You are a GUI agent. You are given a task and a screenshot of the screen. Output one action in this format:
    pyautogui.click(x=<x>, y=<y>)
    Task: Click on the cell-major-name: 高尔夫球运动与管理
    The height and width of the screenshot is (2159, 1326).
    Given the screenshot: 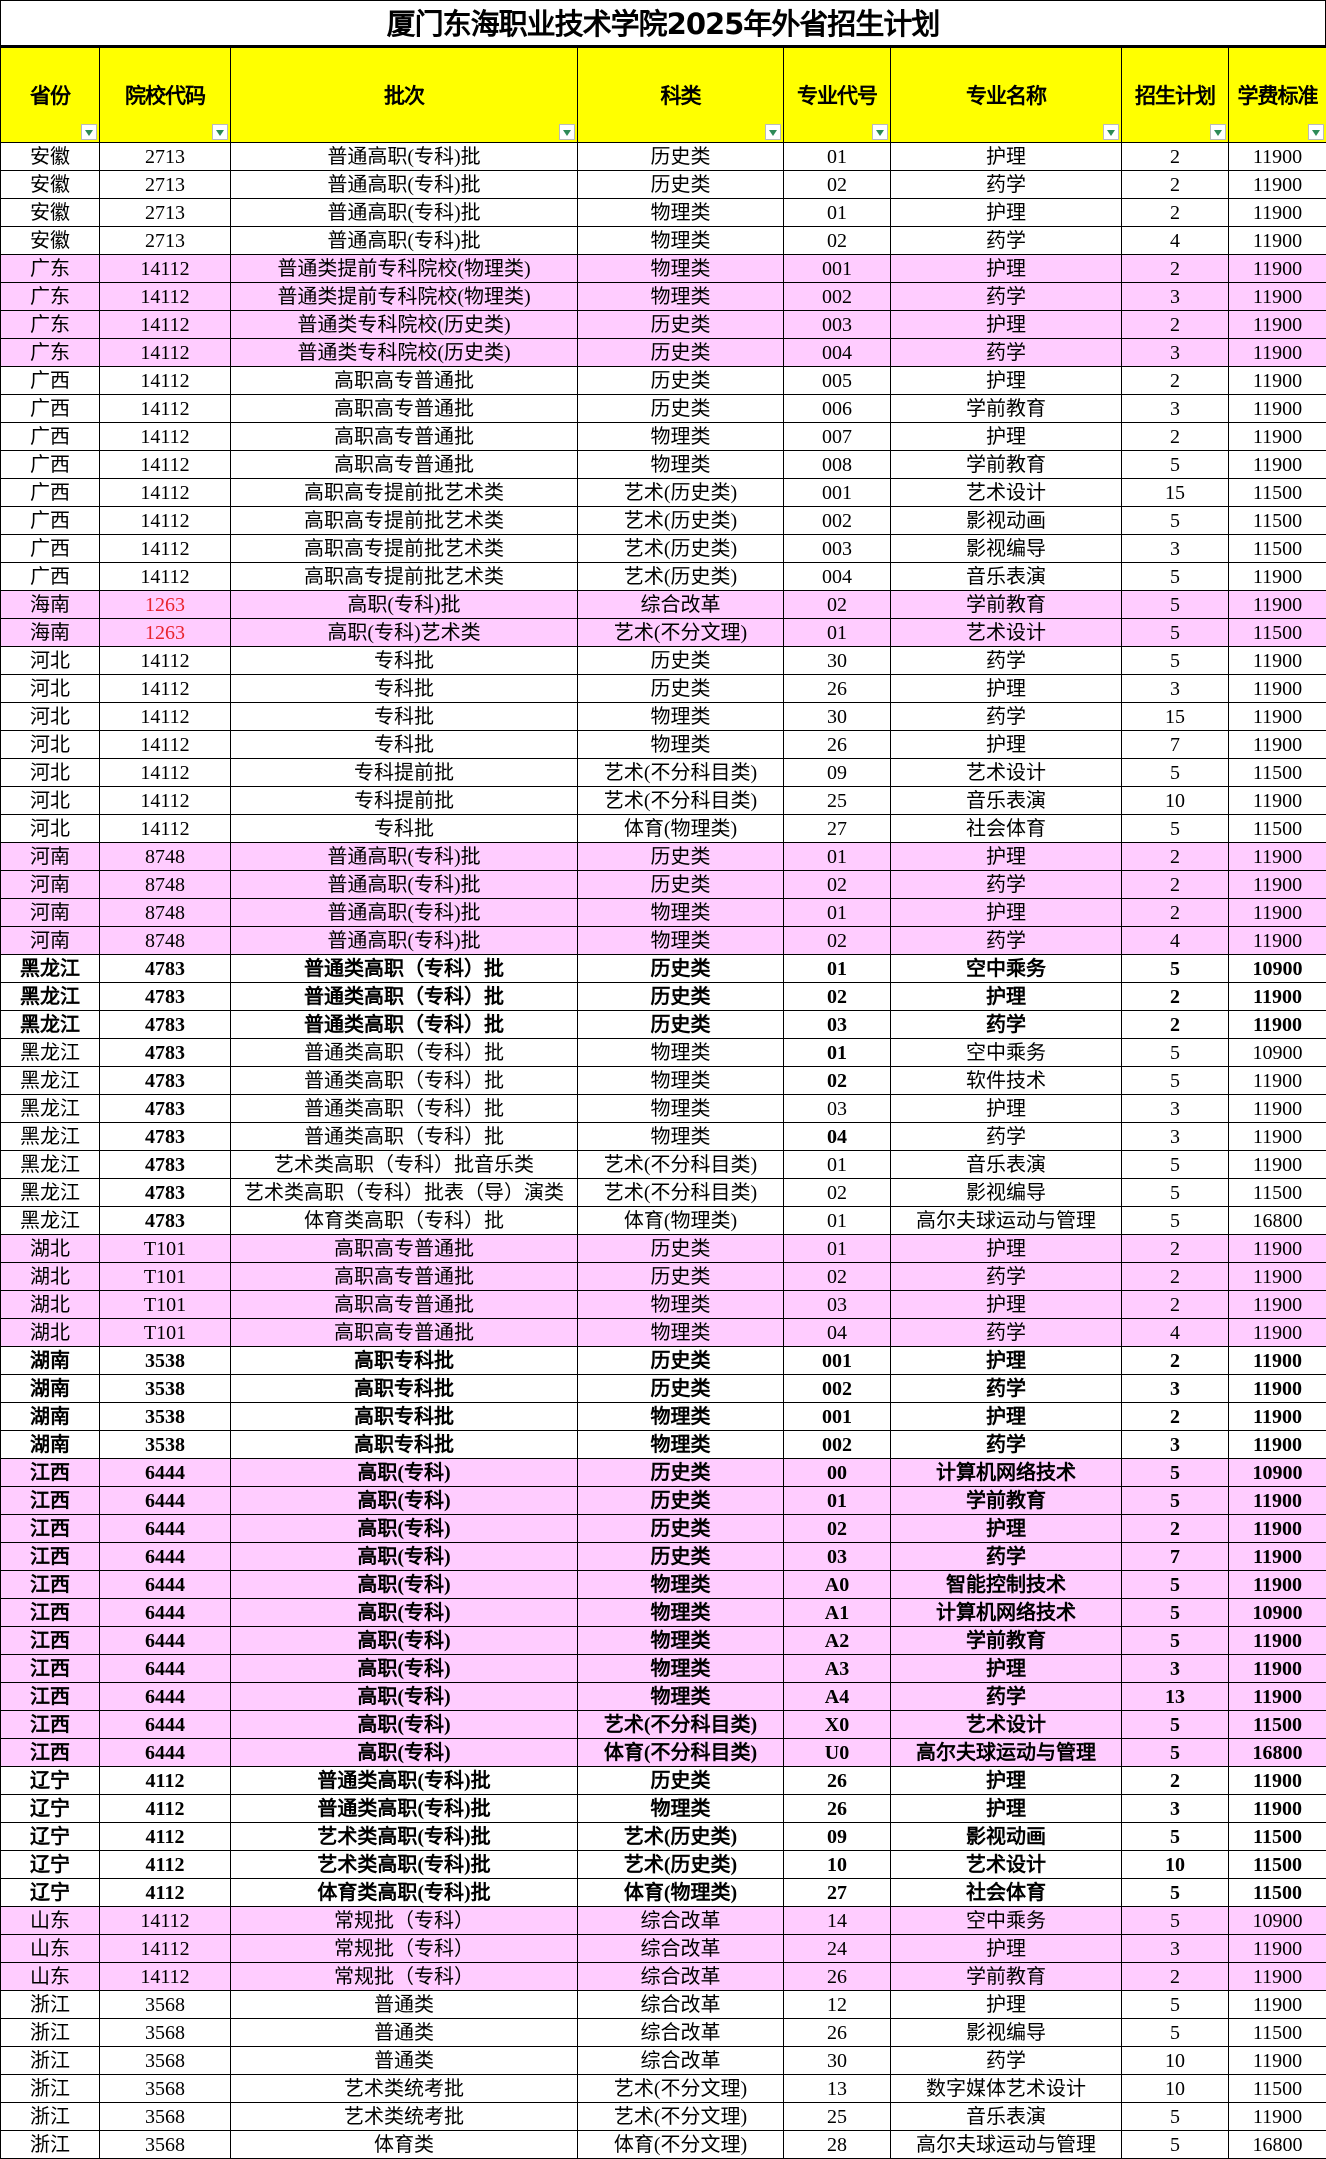 What is the action you would take?
    pyautogui.click(x=1006, y=1221)
    